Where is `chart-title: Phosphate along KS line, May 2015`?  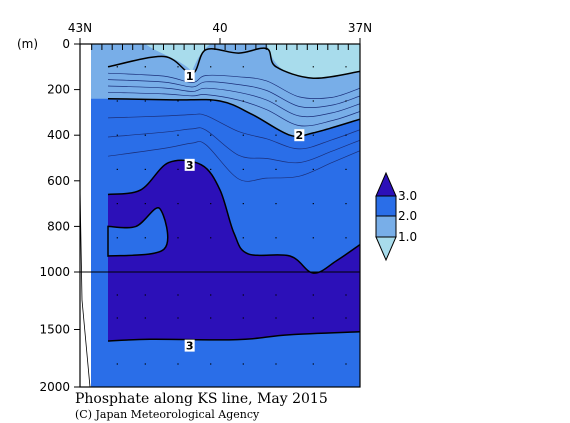 chart-title: Phosphate along KS line, May 2015 is located at coordinates (201, 399).